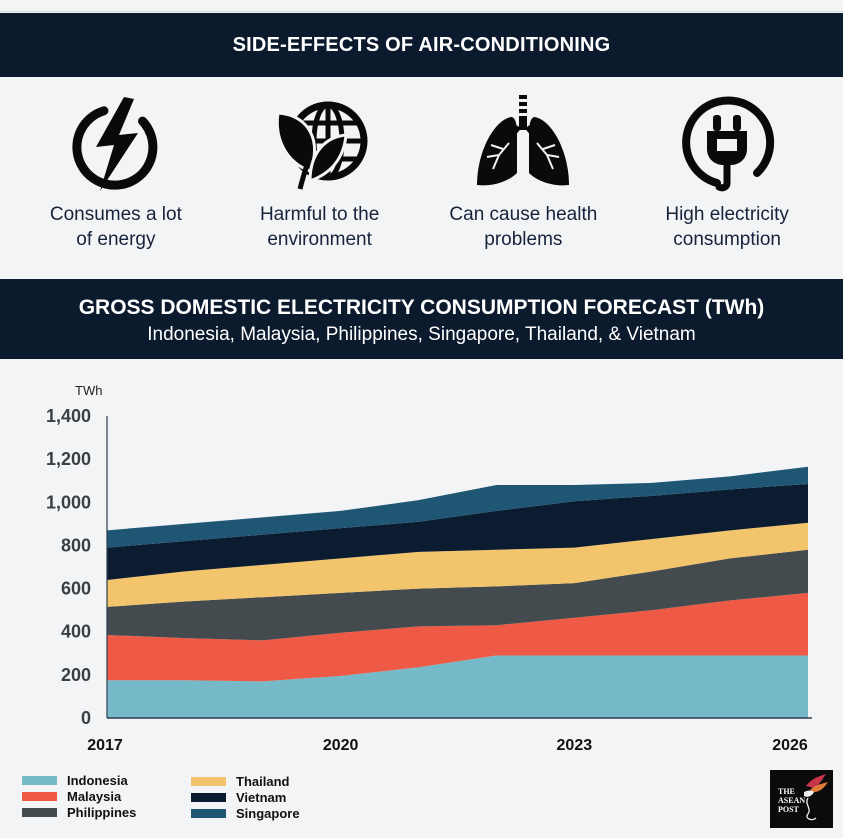  What do you see at coordinates (788, 809) in the screenshot?
I see `logo-text-line3: POST` at bounding box center [788, 809].